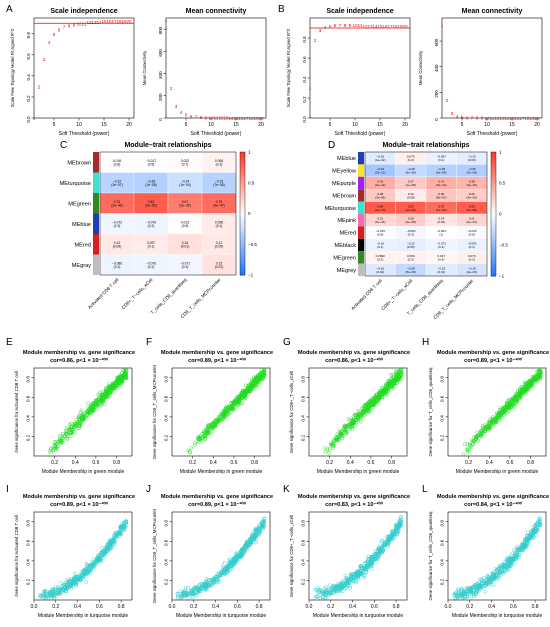 The image size is (550, 627). What do you see at coordinates (472, 231) in the screenshot?
I see `cell-value: −0.030` at bounding box center [472, 231].